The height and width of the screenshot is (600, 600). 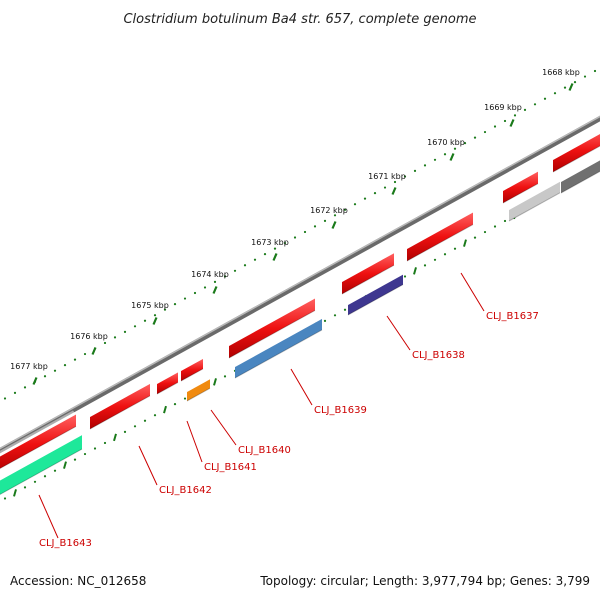 What do you see at coordinates (185, 490) in the screenshot?
I see `gene-label: CLJ_B1642` at bounding box center [185, 490].